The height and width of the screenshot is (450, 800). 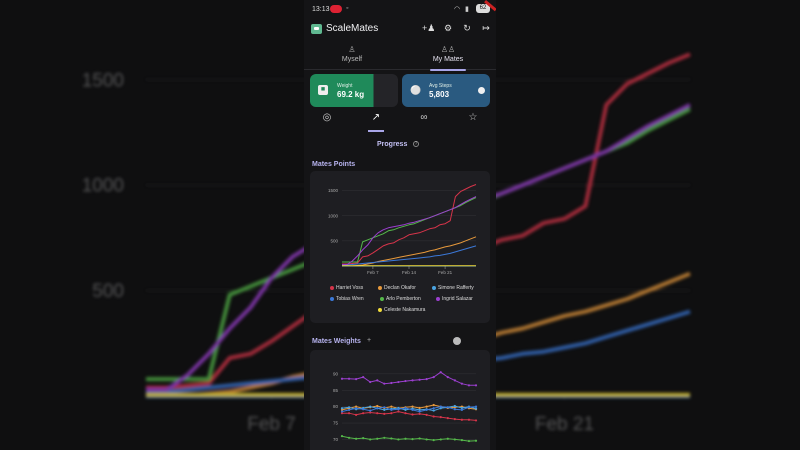 What do you see at coordinates (453, 288) in the screenshot?
I see `legend-item: Simone Rafferty` at bounding box center [453, 288].